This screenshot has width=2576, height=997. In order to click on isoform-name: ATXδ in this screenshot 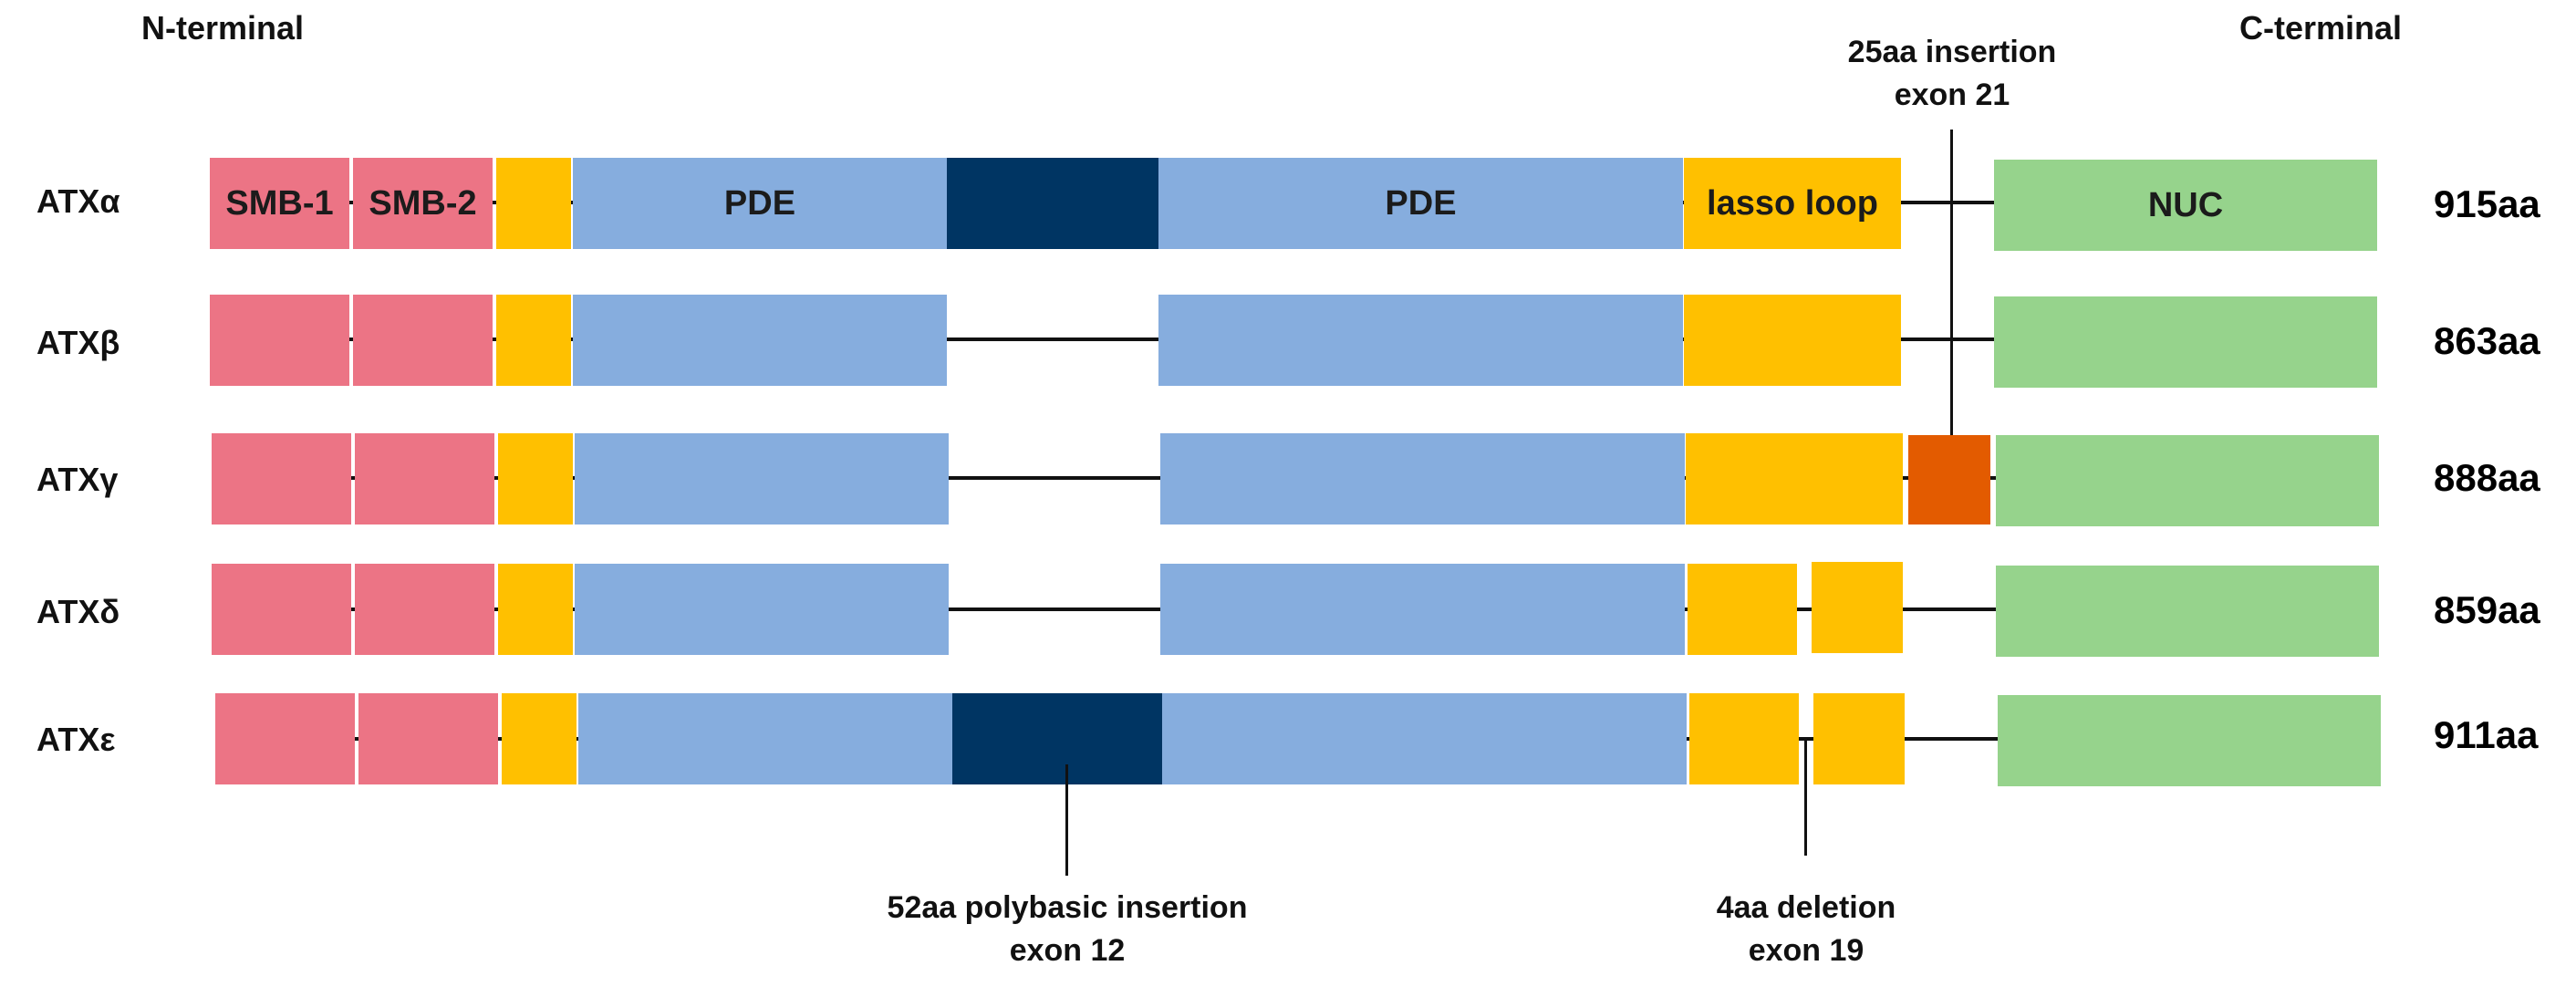, I will do `click(78, 611)`.